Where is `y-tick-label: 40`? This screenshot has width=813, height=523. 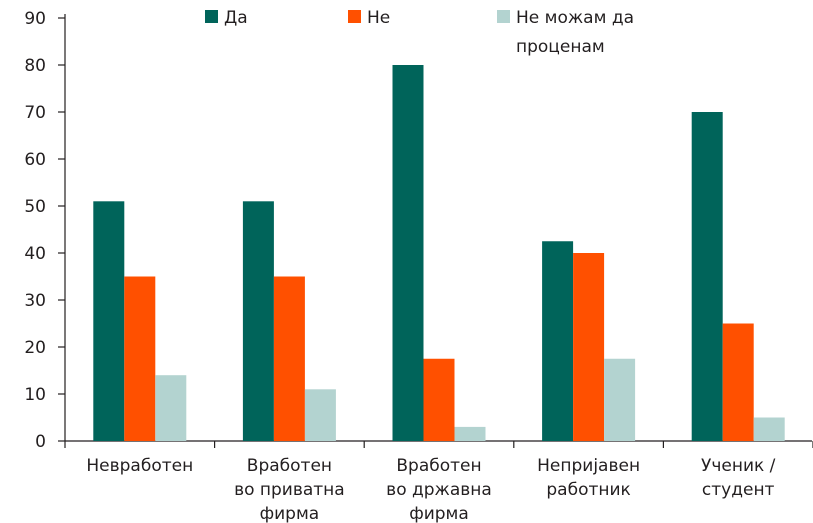 y-tick-label: 40 is located at coordinates (35, 254).